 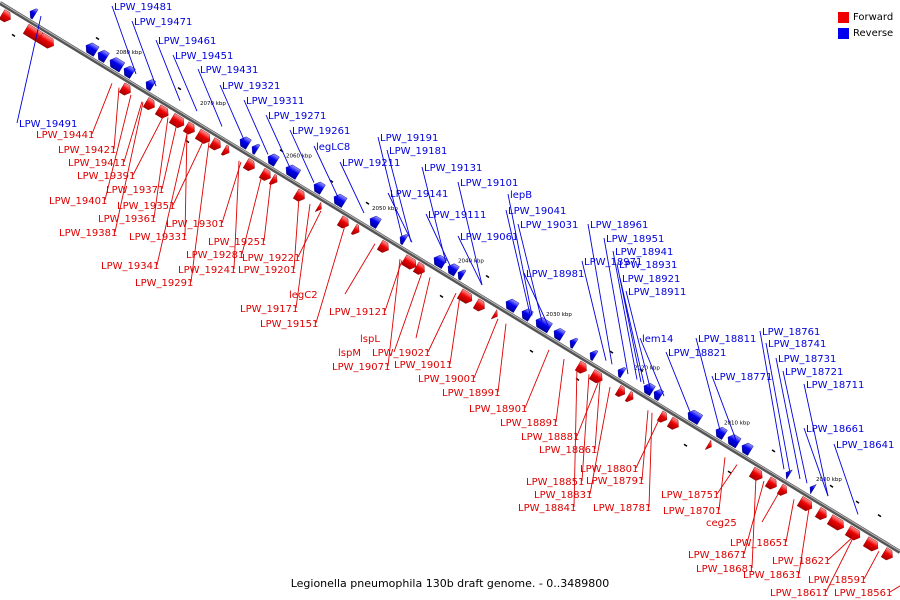 What do you see at coordinates (772, 575) in the screenshot?
I see `forward-gene-label: LPW_18631` at bounding box center [772, 575].